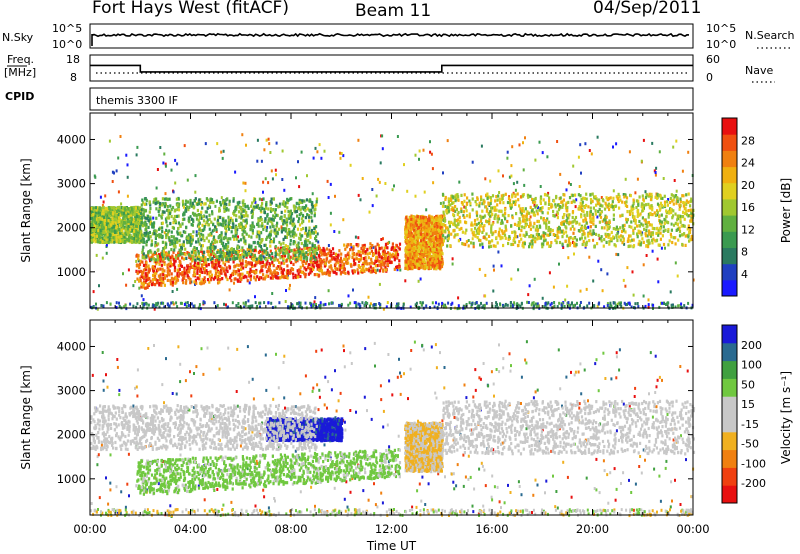  What do you see at coordinates (721, 28) in the screenshot?
I see `nsearch-top-tick: 10^5` at bounding box center [721, 28].